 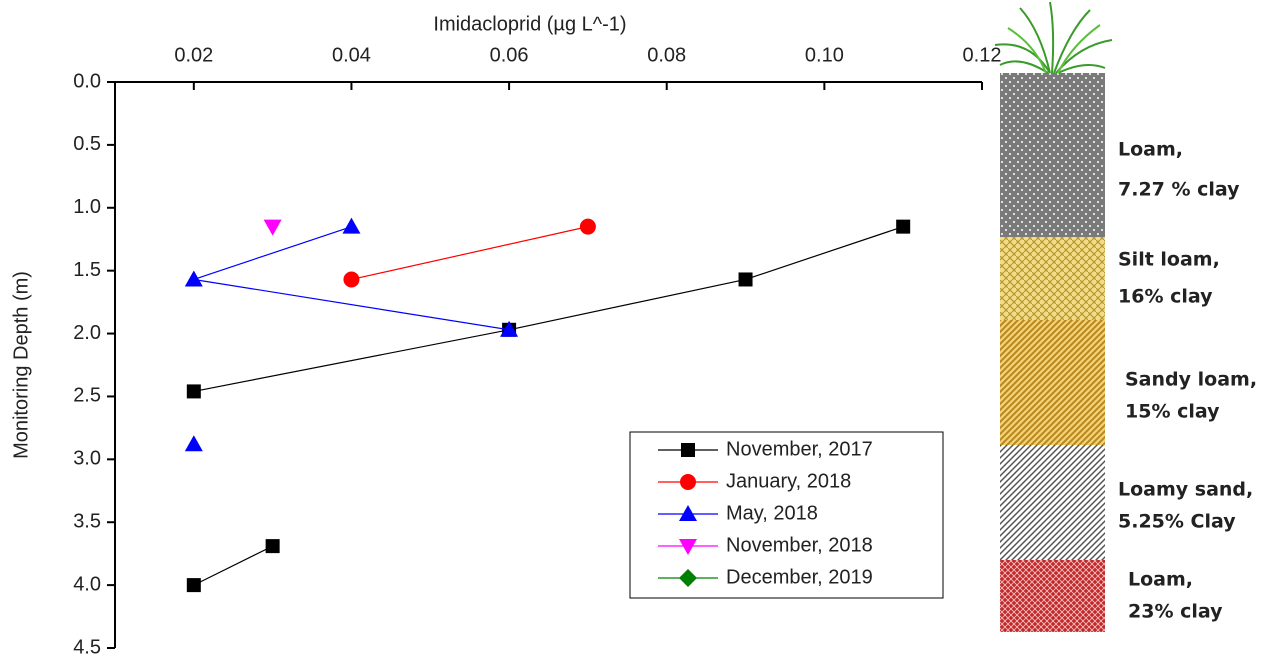 I want to click on legend-label: November, 2018, so click(x=799, y=545).